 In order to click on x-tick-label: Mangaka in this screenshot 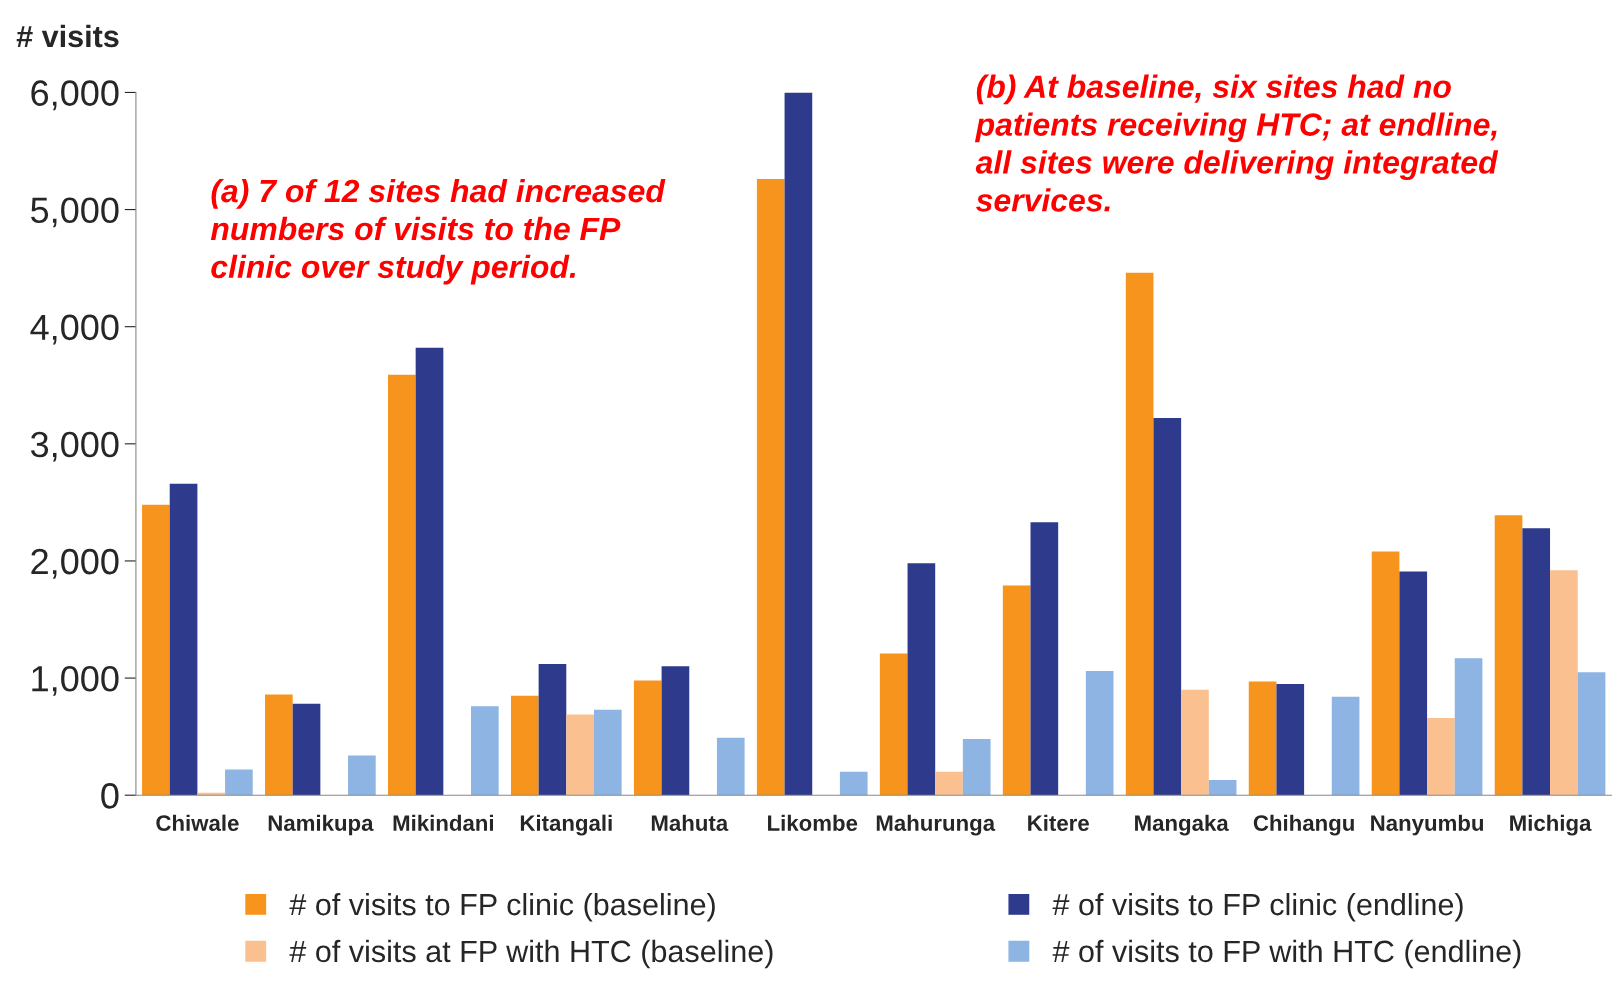, I will do `click(1182, 825)`.